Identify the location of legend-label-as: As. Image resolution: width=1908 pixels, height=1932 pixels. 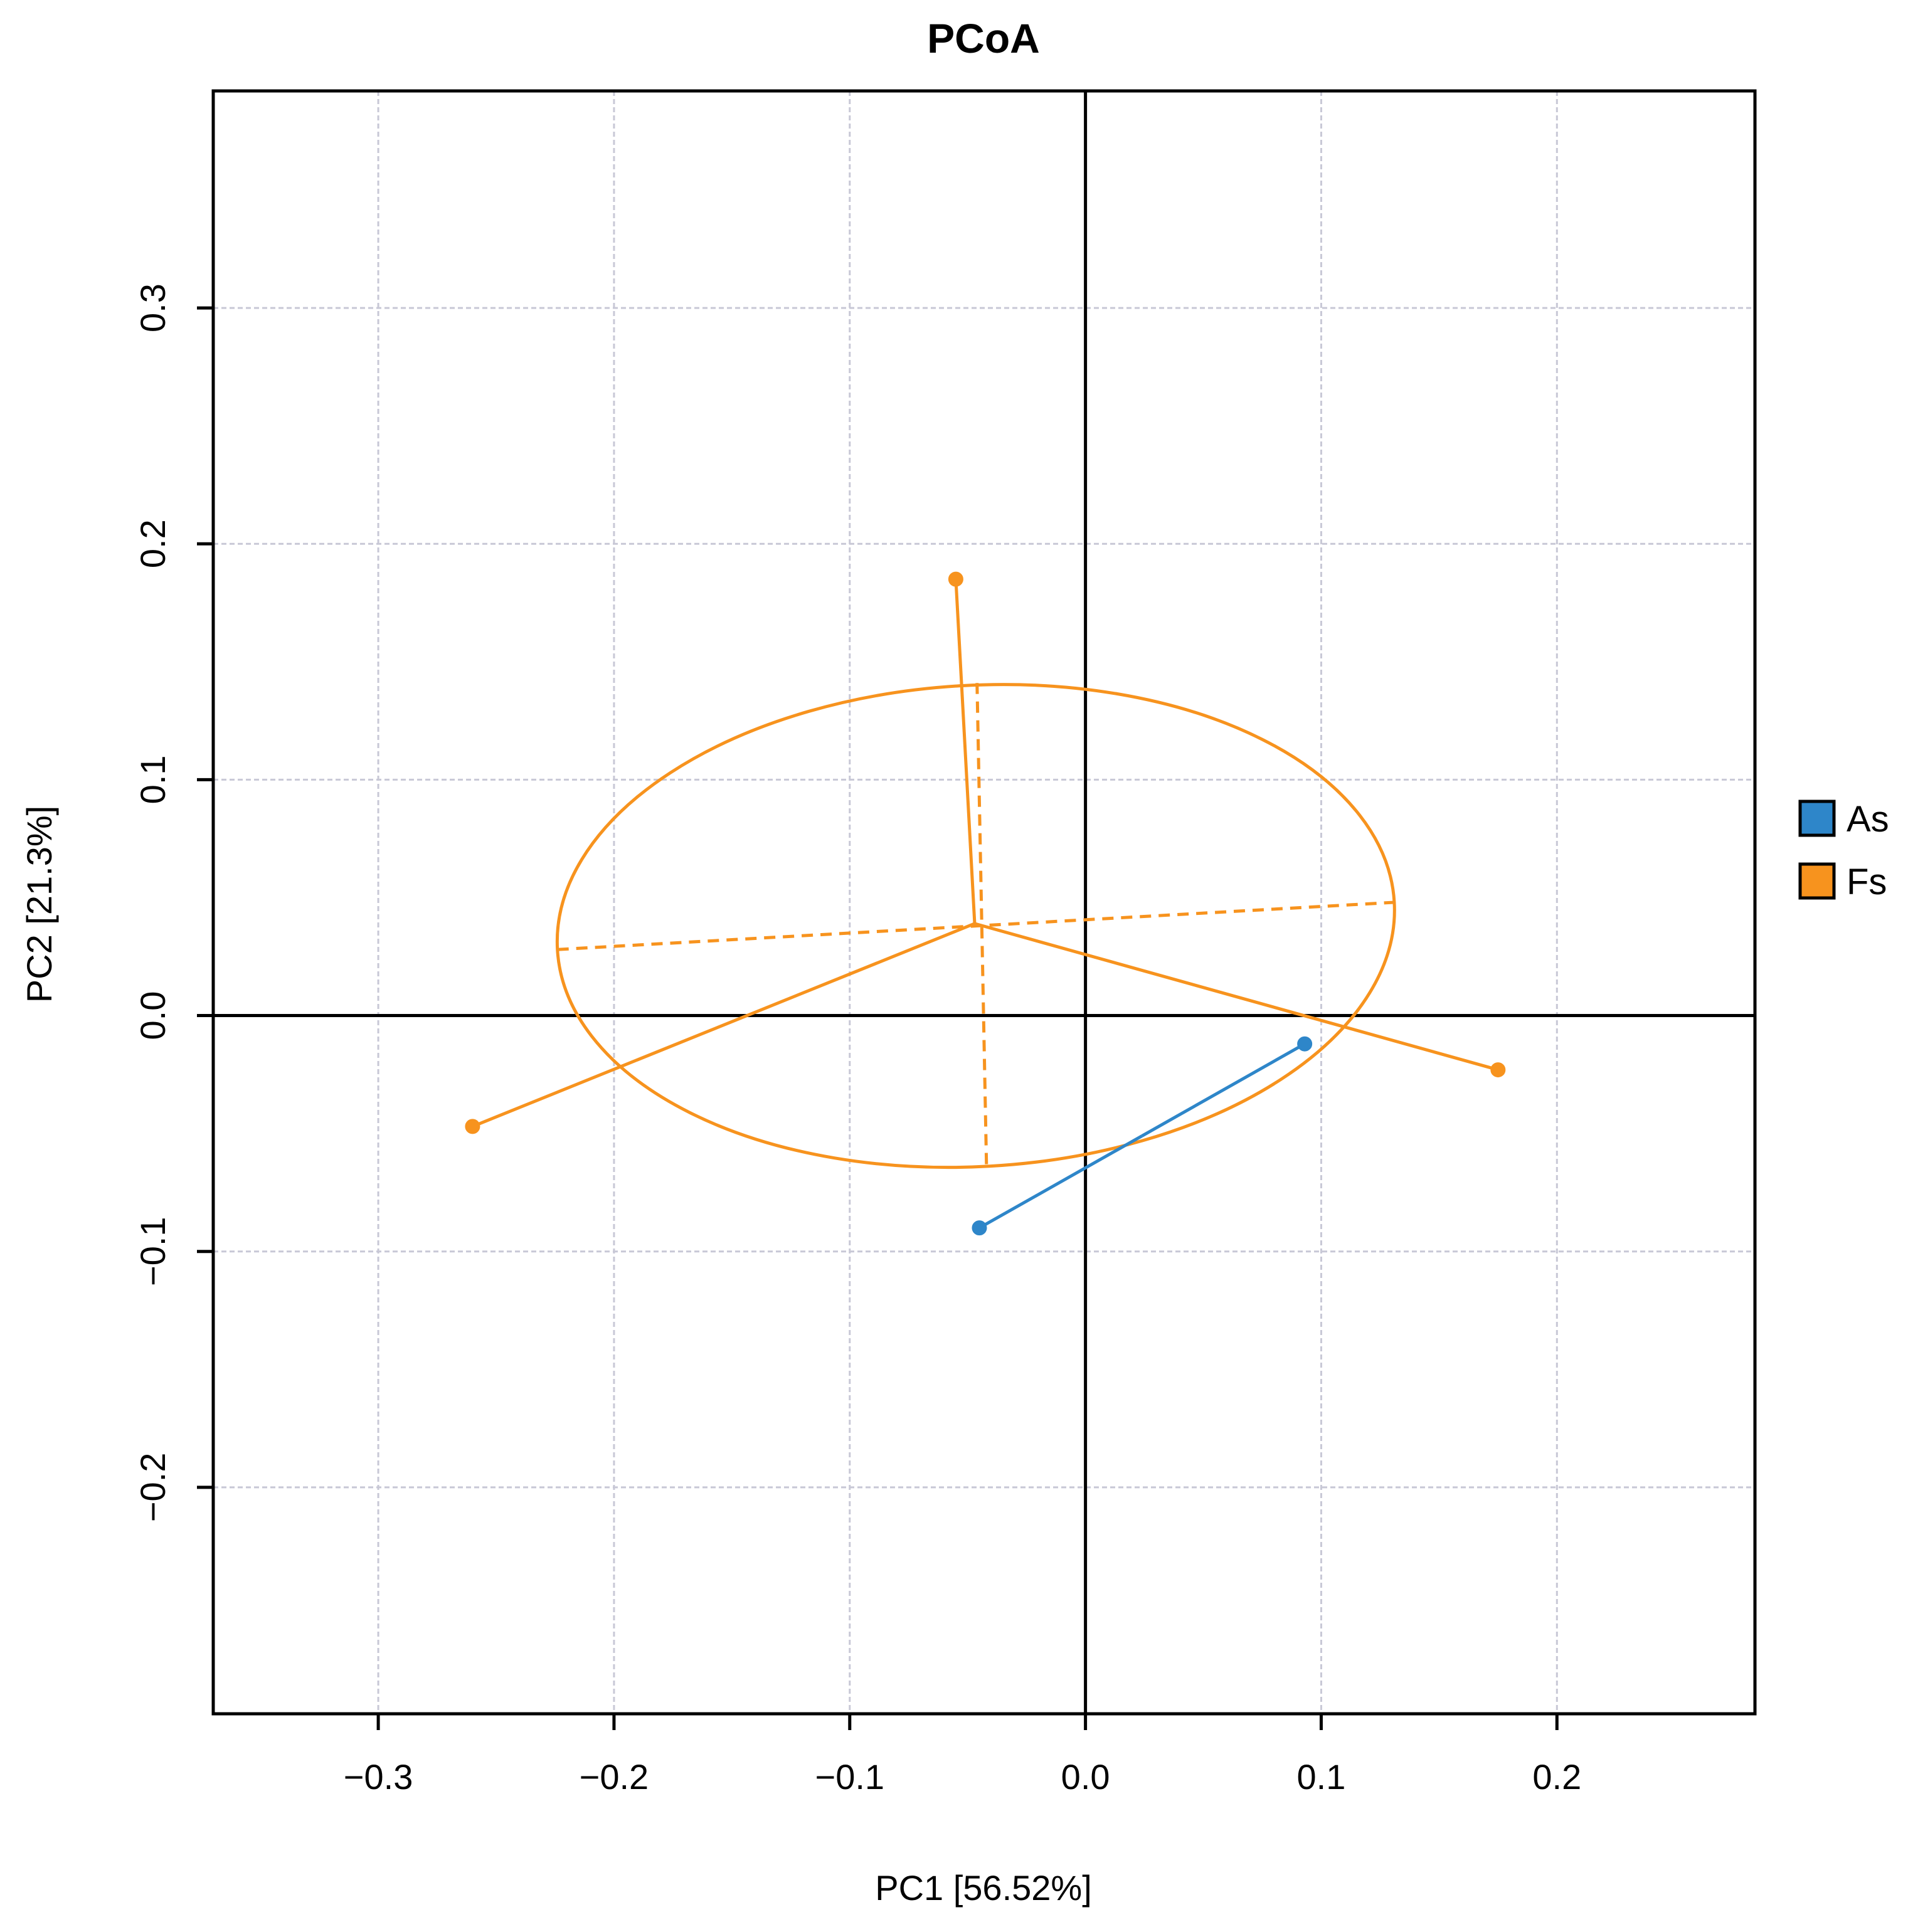
(1868, 819).